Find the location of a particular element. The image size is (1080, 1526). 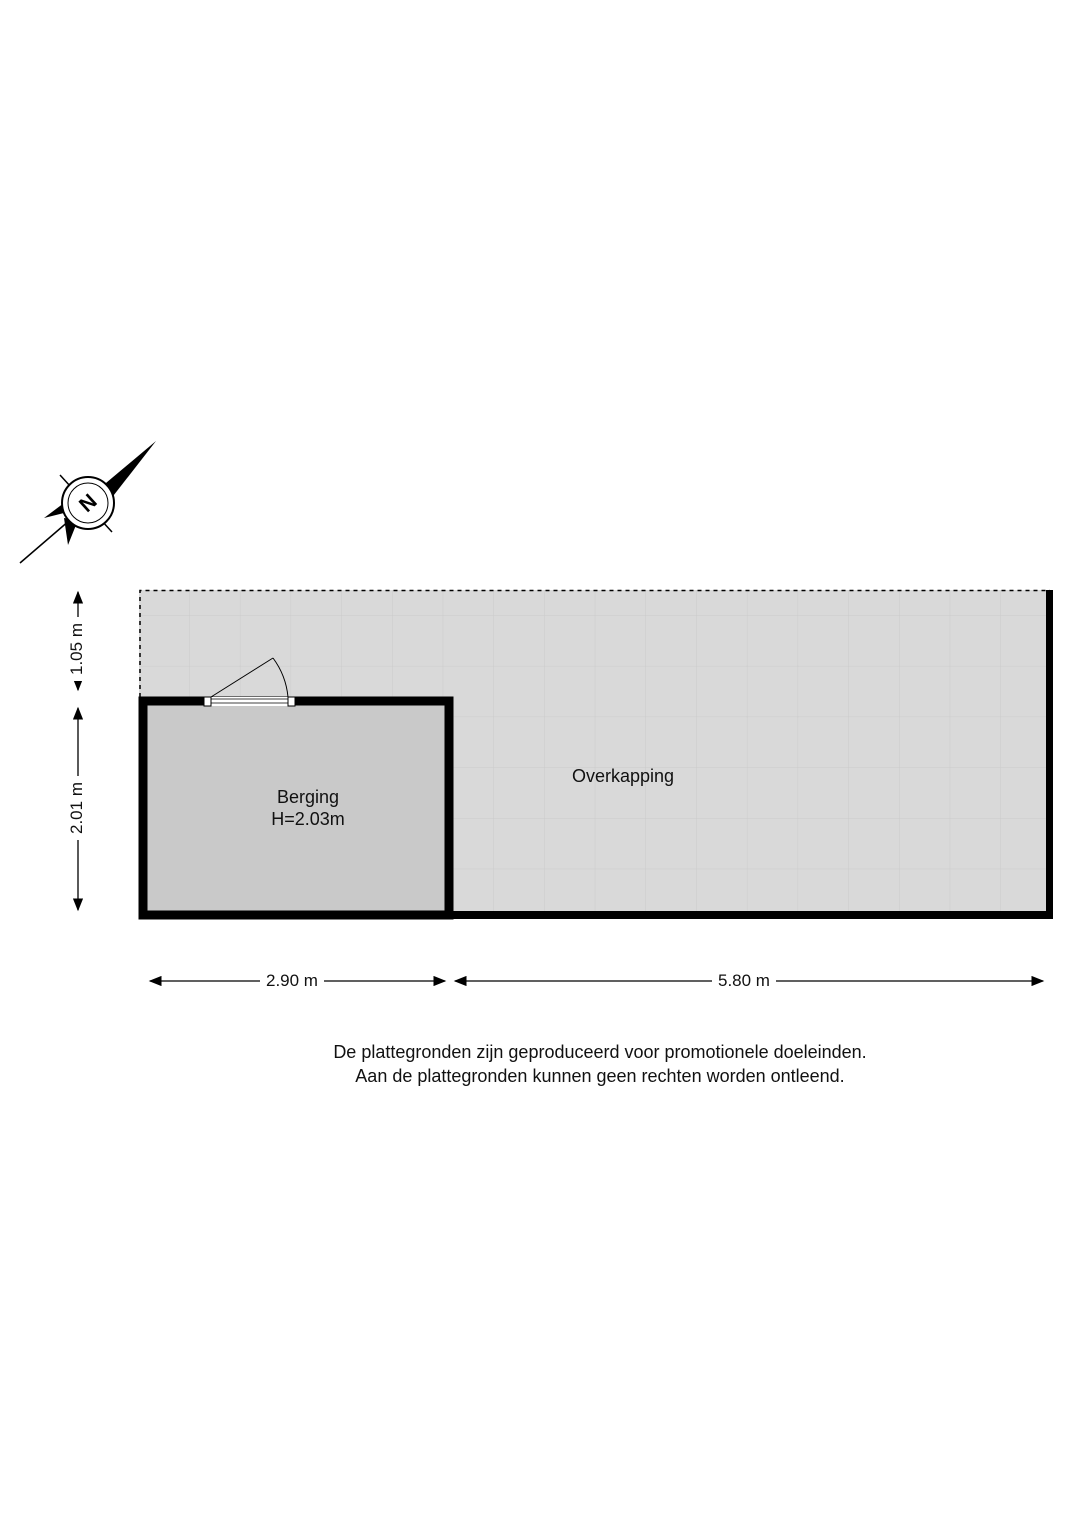

bottom-wall is located at coordinates (596, 915).